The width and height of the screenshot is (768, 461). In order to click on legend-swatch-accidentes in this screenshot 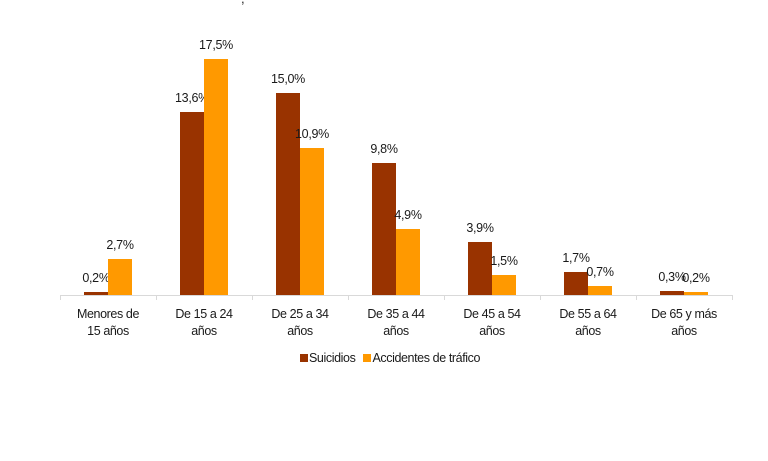, I will do `click(367, 358)`.